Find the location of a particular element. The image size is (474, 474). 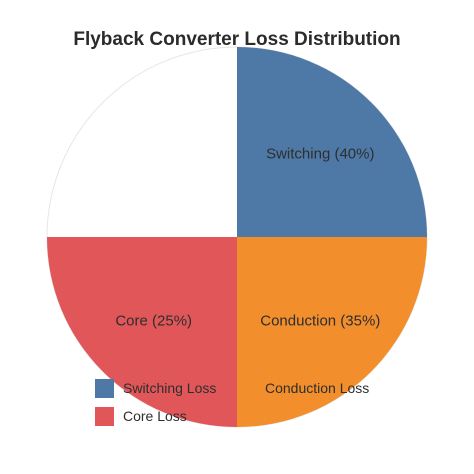

legend-label: Switching Loss is located at coordinates (169, 388).